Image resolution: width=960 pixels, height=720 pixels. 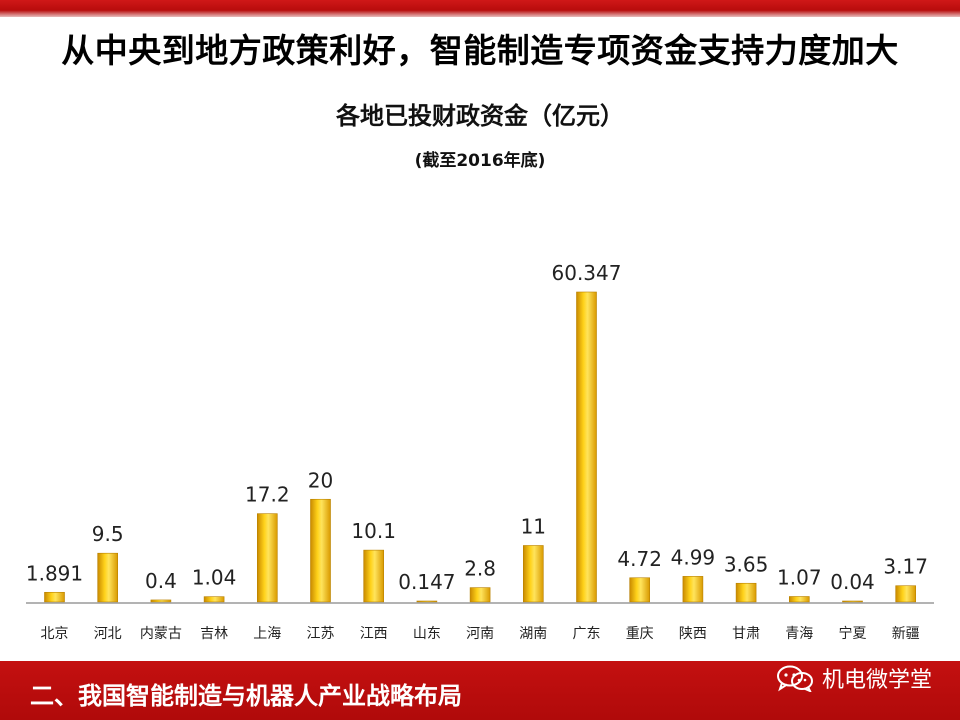 I want to click on category-label-广东: 广东, so click(x=587, y=634).